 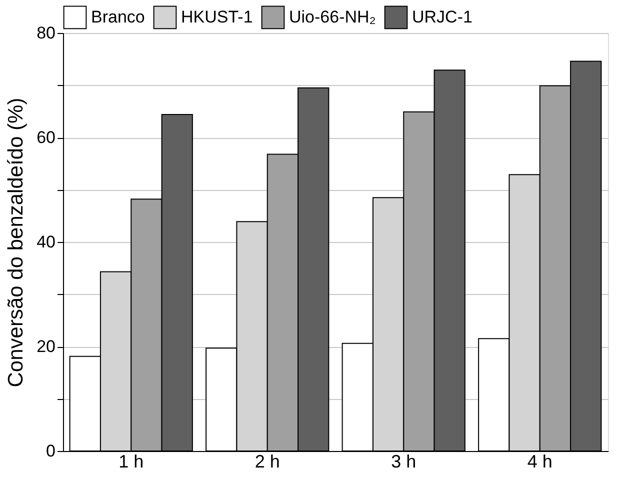 What do you see at coordinates (46, 137) in the screenshot?
I see `y-tick-label: 60` at bounding box center [46, 137].